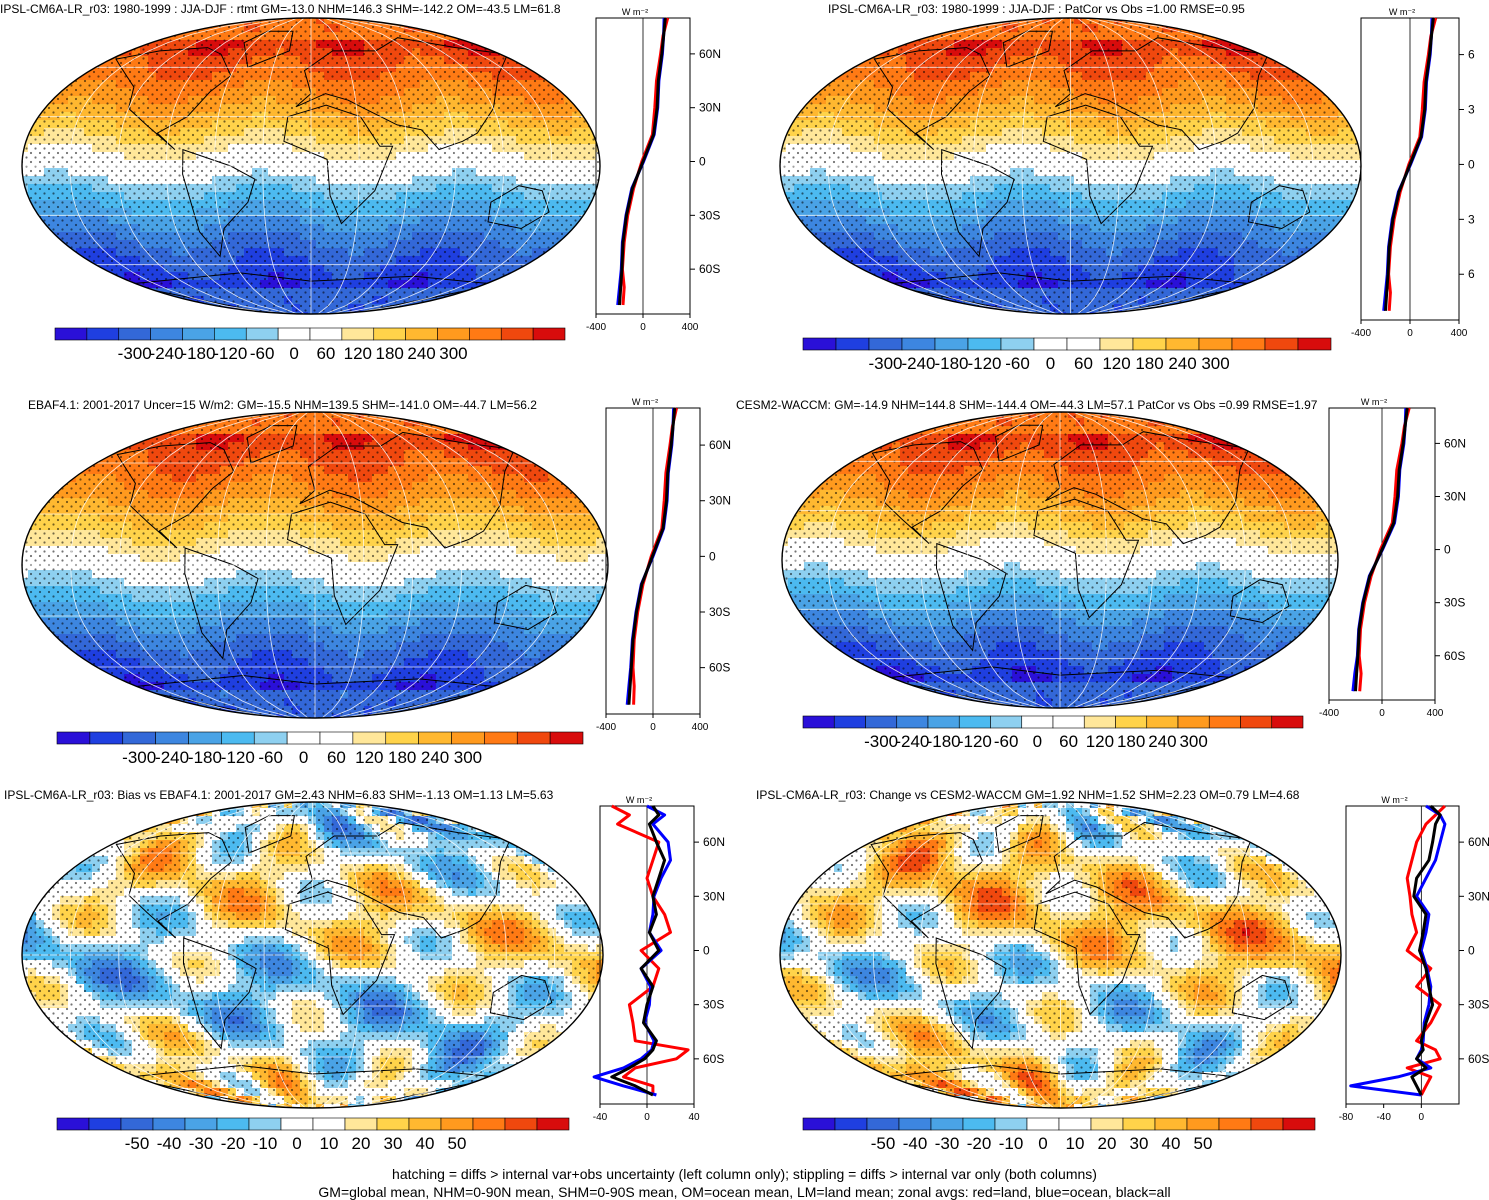 The width and height of the screenshot is (1489, 1200). I want to click on colorbar-tick-label: -240, so click(918, 363).